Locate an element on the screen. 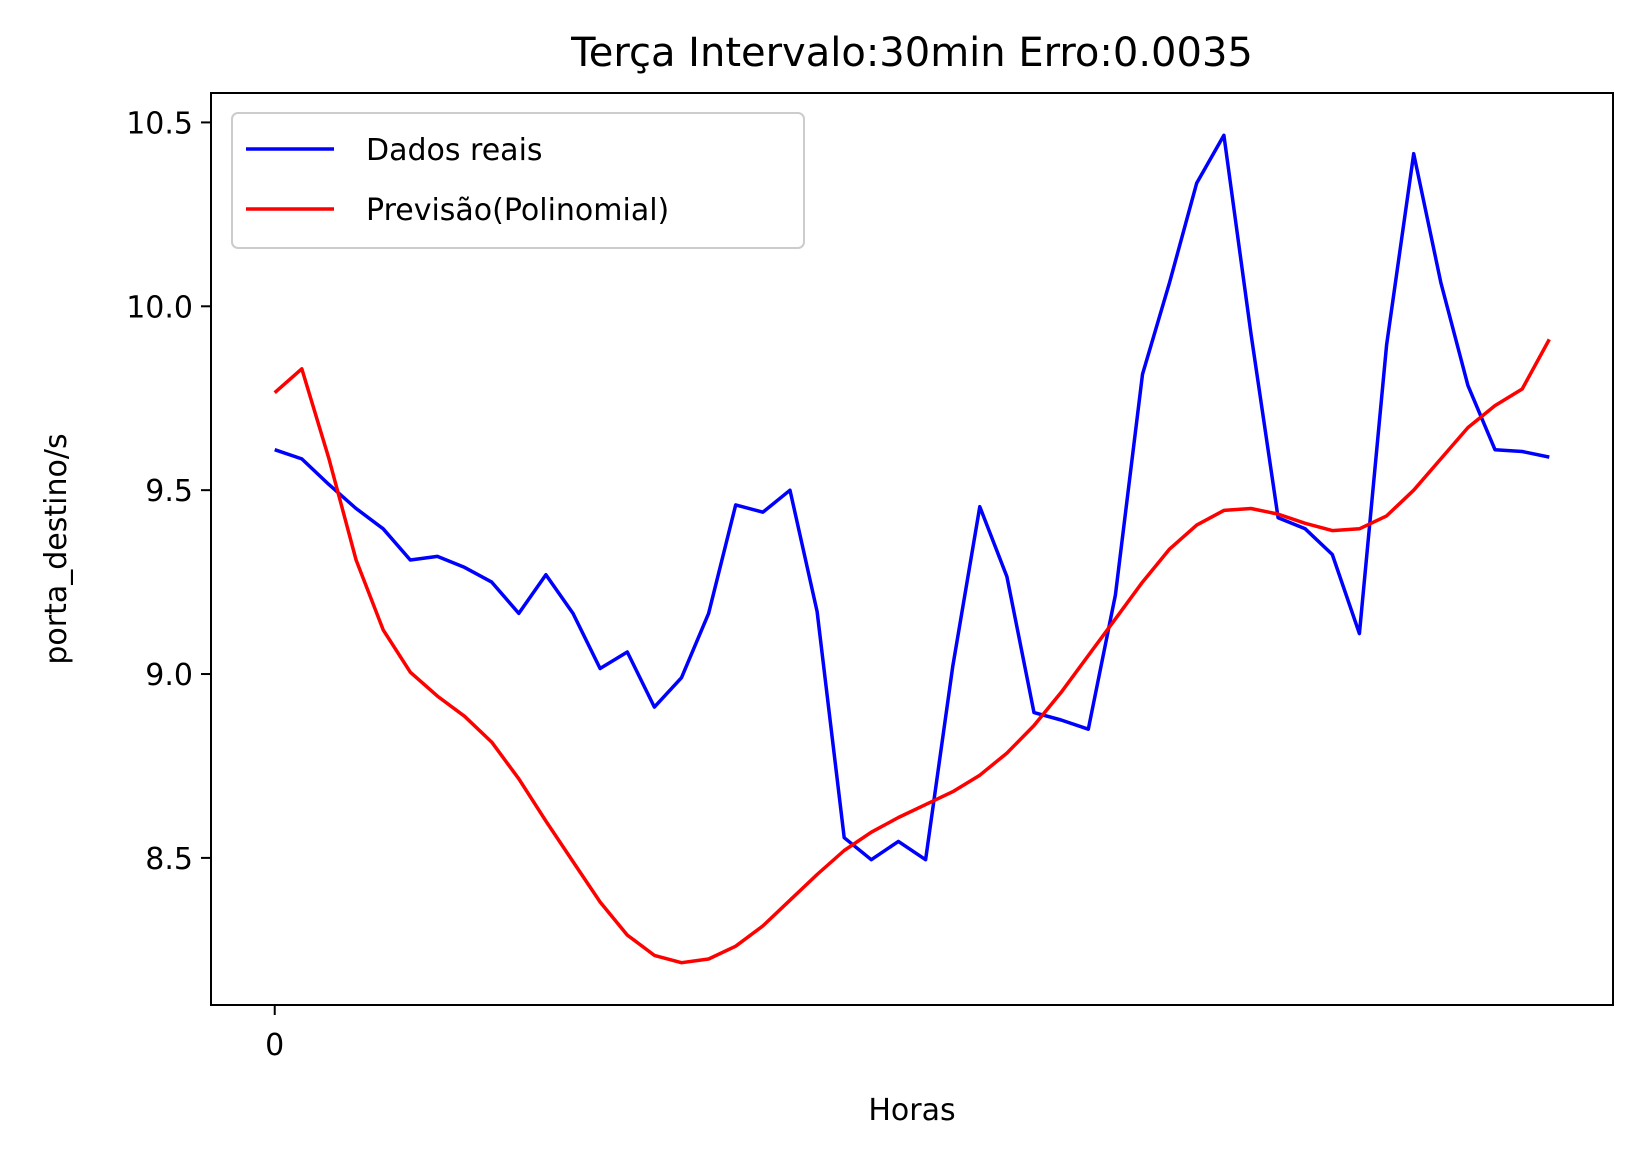 This screenshot has height=1154, width=1634. legend: Dados reais Previsão(Polinomial) is located at coordinates (518, 180).